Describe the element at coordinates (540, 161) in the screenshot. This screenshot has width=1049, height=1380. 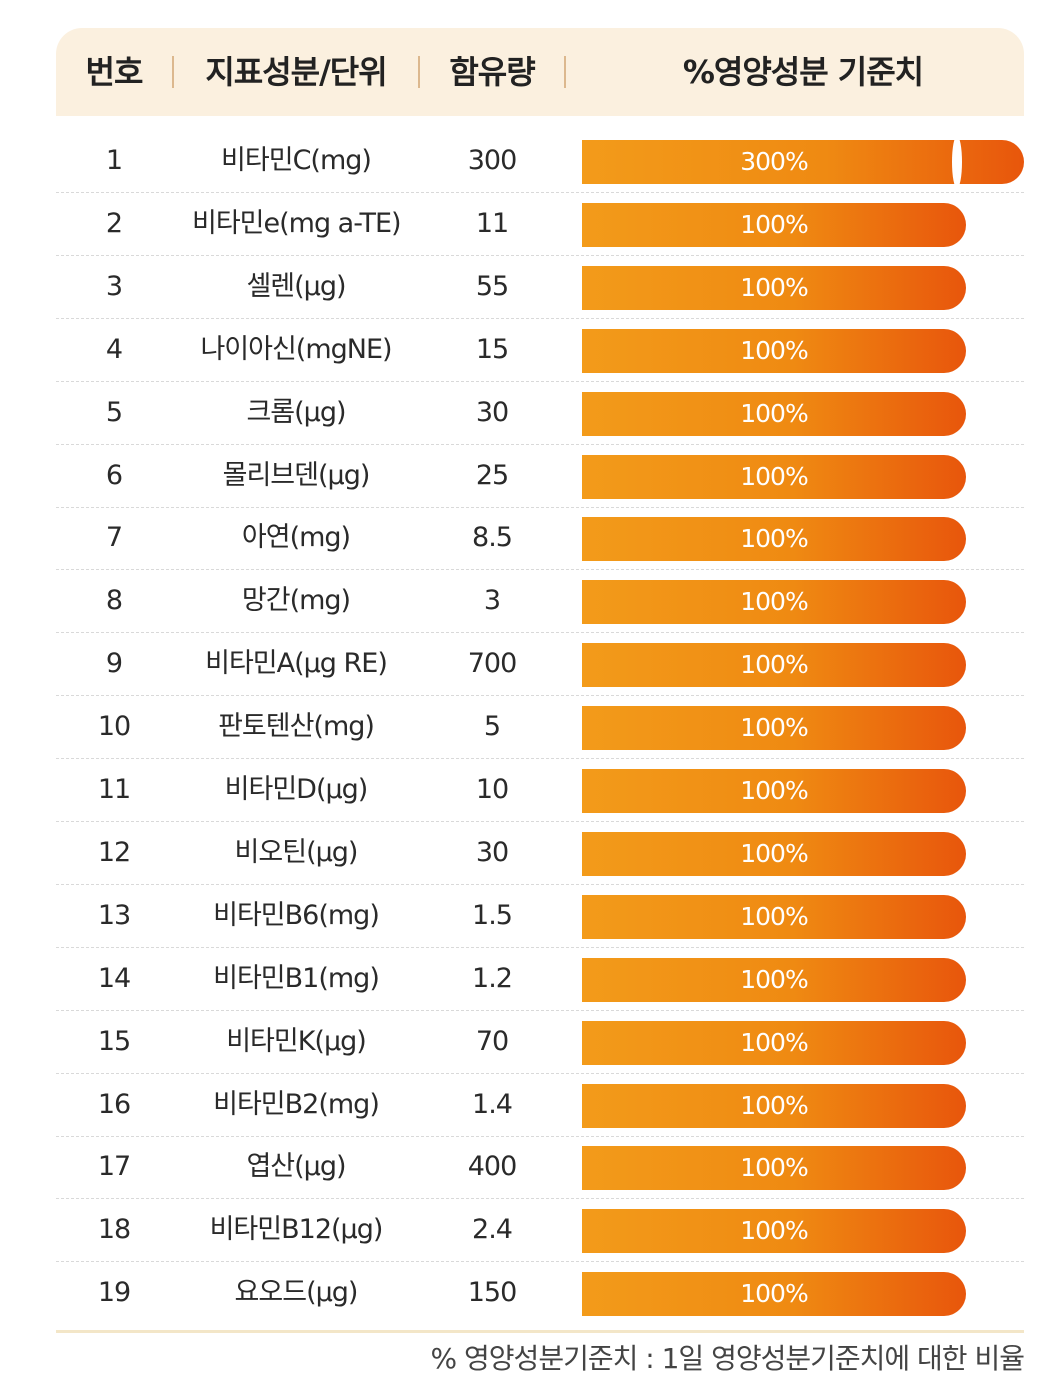
I see `table-row: 1 비타민C(mg) 300 300%` at that location.